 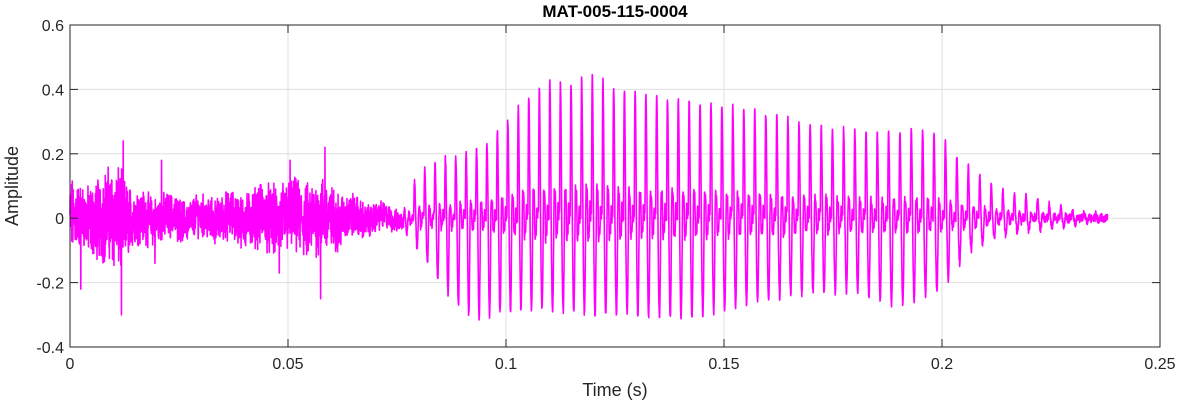 I want to click on y-tick-label: -0.4, so click(x=50, y=348).